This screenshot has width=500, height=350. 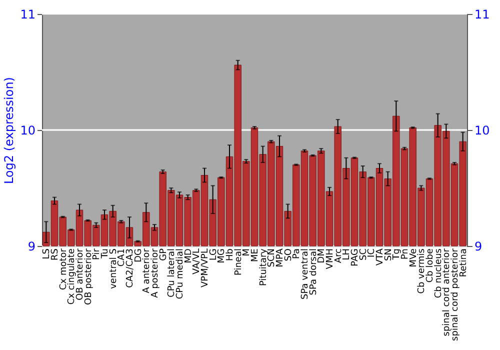 What do you see at coordinates (213, 254) in the screenshot?
I see `x-tick-label: LG` at bounding box center [213, 254].